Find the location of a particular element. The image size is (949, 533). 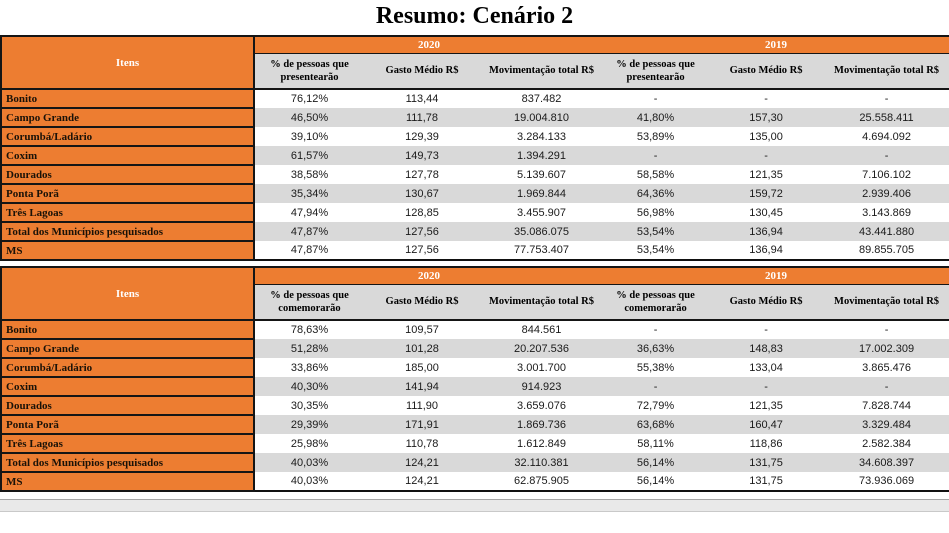

cell-gasto-2020: 109,57 is located at coordinates (422, 329).